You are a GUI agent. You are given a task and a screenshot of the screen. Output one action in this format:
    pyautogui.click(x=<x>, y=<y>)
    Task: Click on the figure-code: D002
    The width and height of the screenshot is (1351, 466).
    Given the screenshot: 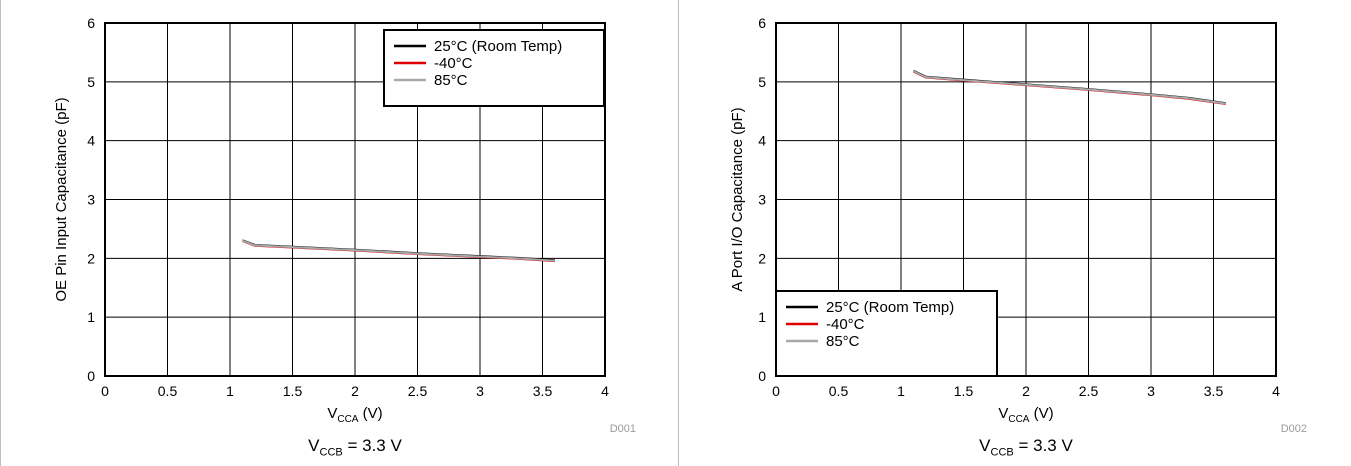 What is the action you would take?
    pyautogui.click(x=1294, y=429)
    